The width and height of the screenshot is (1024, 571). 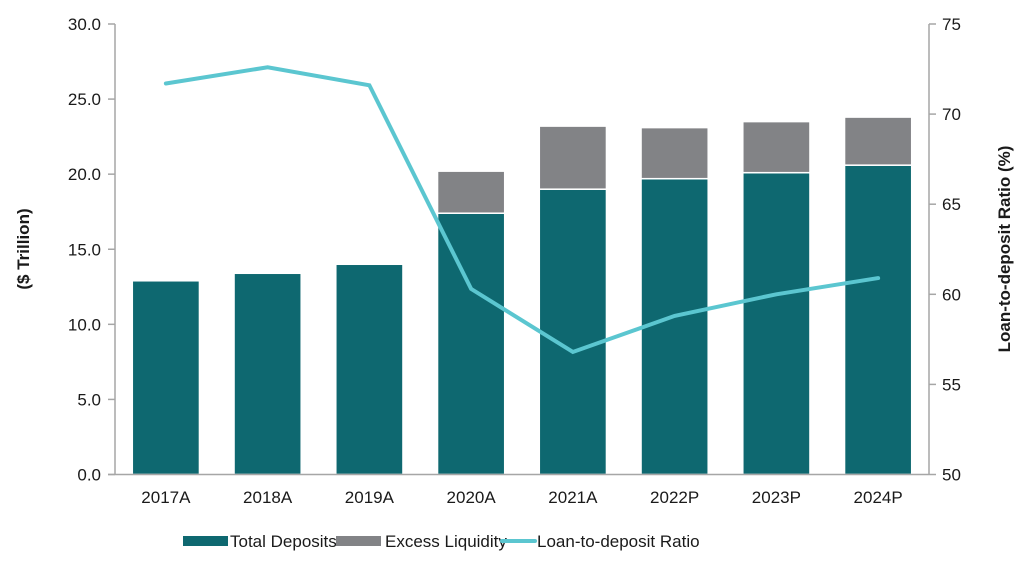 What do you see at coordinates (84, 249) in the screenshot?
I see `left-tick-label: 15.0` at bounding box center [84, 249].